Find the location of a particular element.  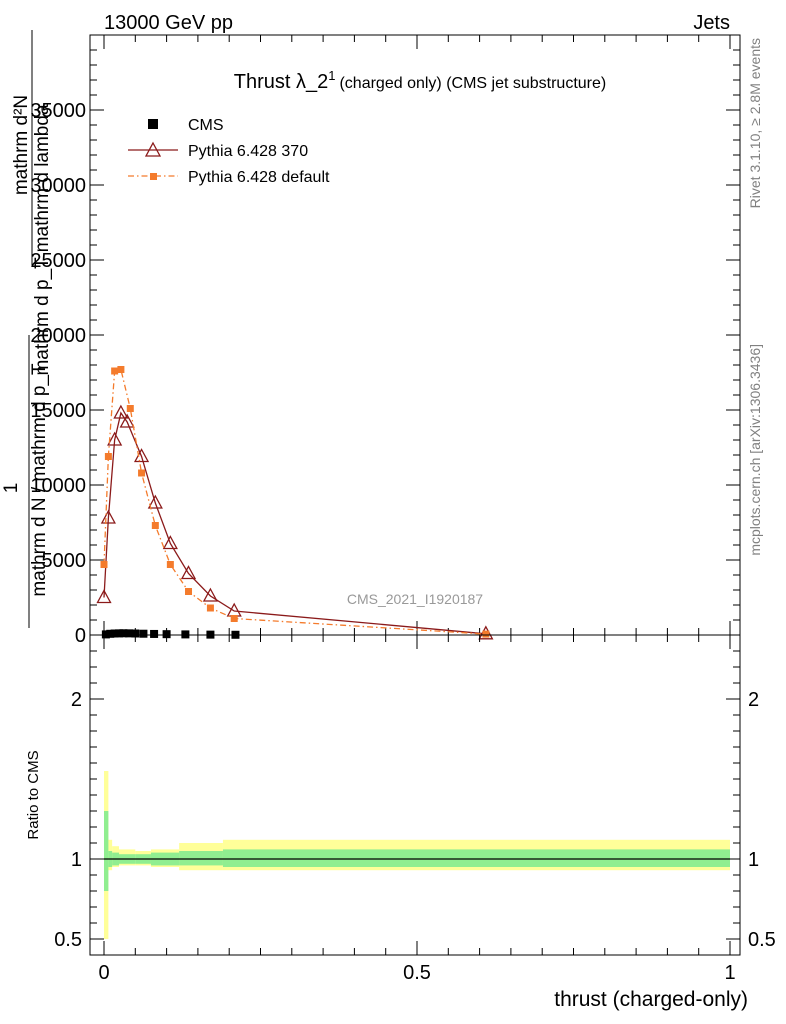

header-right-label: Jets is located at coordinates (711, 23).